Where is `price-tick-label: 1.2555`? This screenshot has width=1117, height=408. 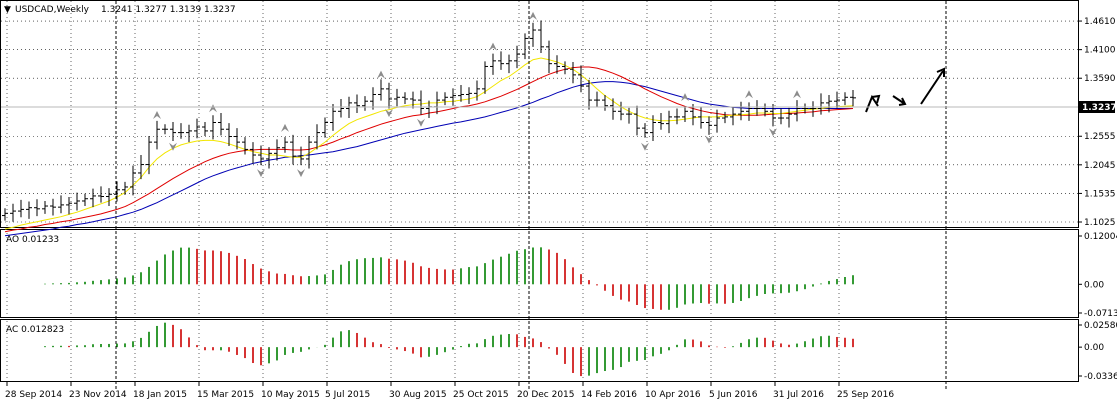
price-tick-label: 1.2555 is located at coordinates (1100, 137).